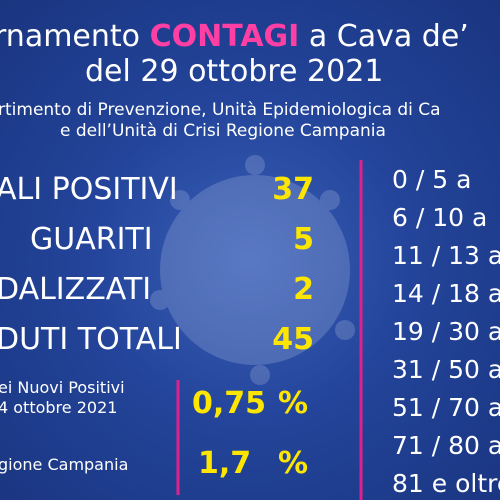  Describe the element at coordinates (76, 289) in the screenshot. I see `row-label: DALIZZATI` at that location.